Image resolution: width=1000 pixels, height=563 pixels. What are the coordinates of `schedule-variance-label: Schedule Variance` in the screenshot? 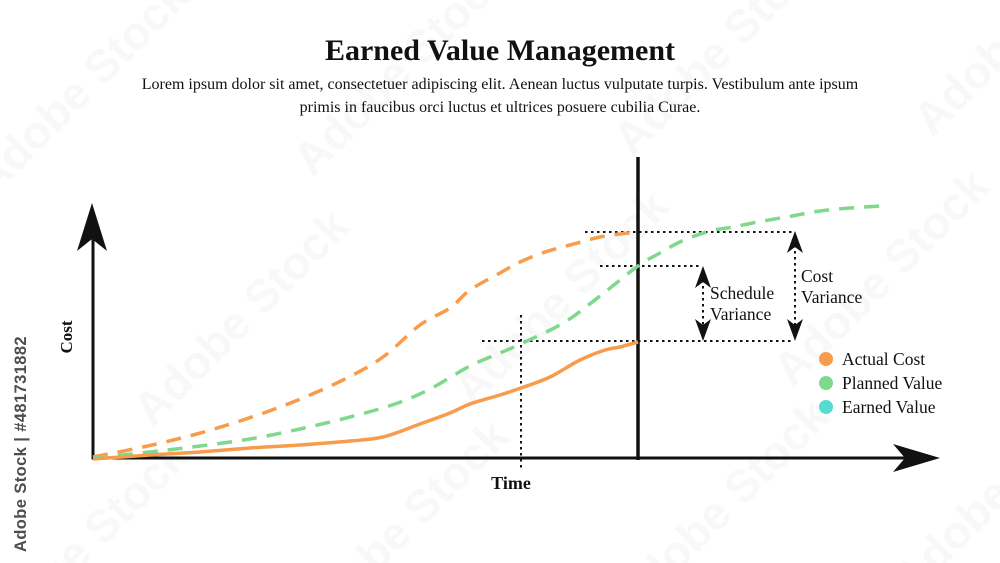 It's located at (742, 304).